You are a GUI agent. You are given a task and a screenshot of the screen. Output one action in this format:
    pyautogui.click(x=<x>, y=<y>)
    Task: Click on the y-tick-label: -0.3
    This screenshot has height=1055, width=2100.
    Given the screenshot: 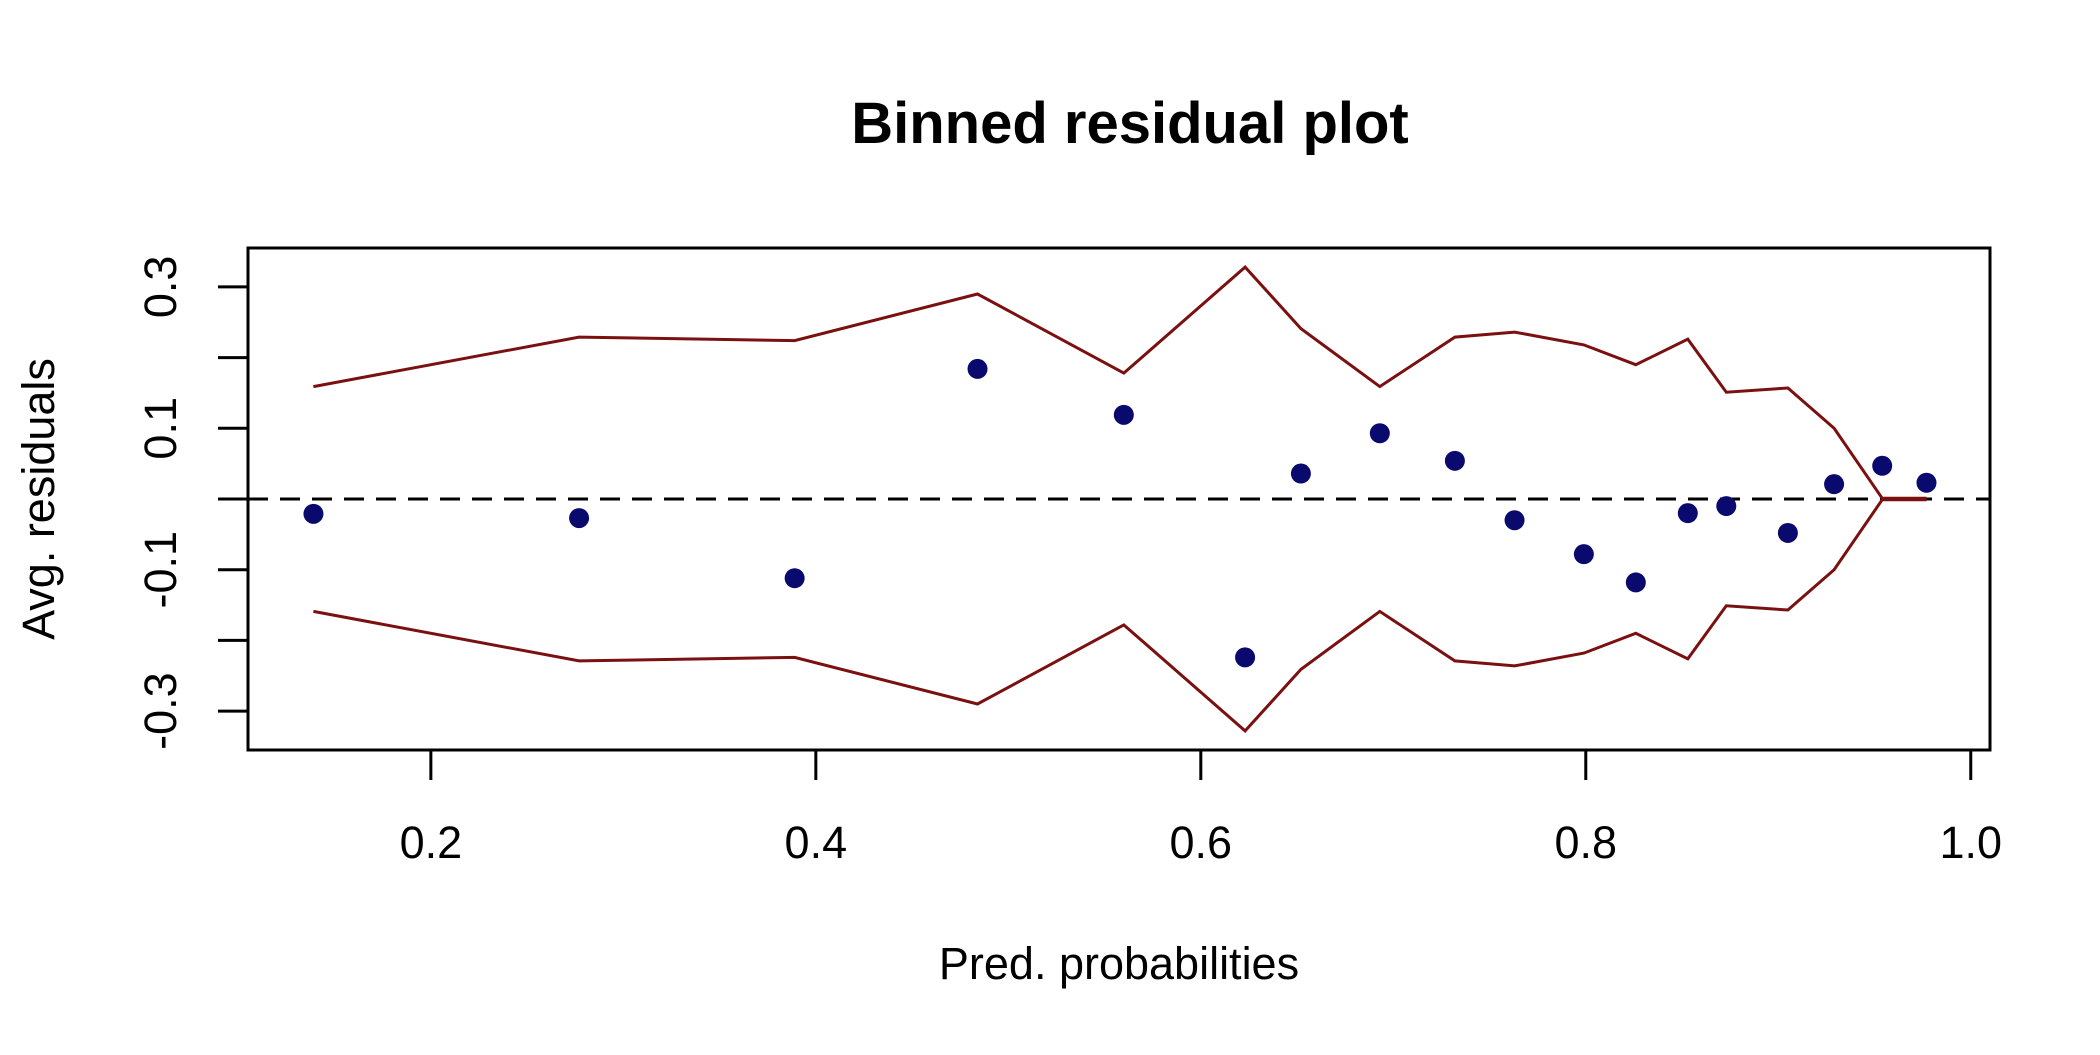 What is the action you would take?
    pyautogui.click(x=160, y=711)
    